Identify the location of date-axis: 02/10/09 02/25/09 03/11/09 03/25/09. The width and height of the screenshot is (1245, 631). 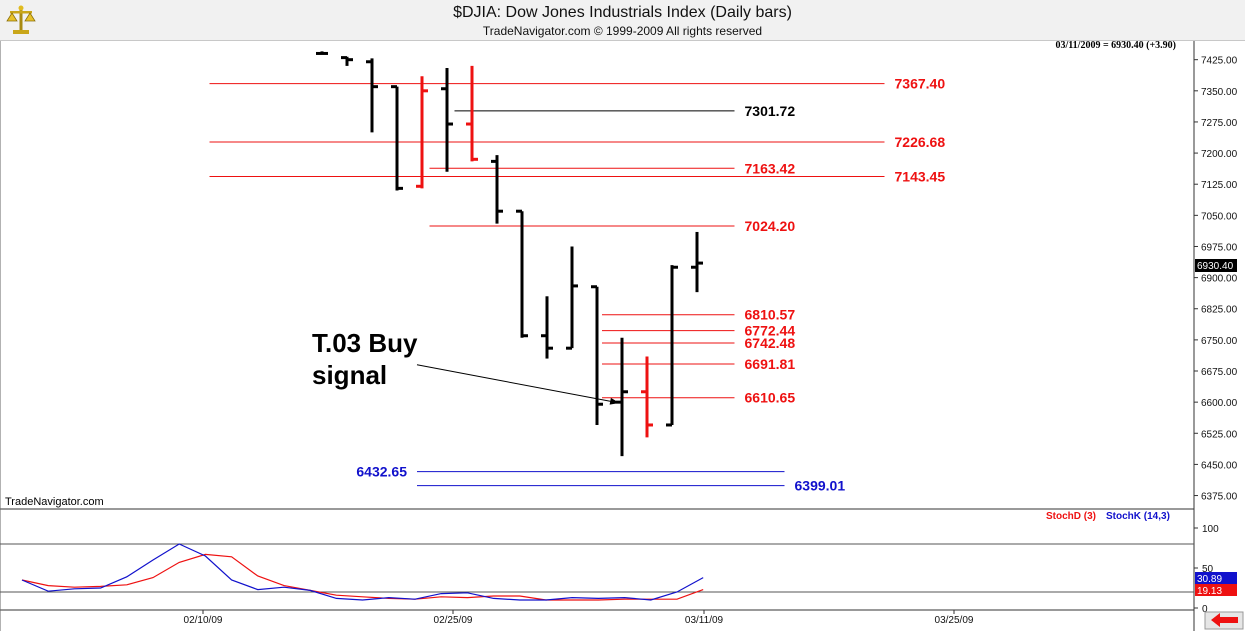
(579, 618).